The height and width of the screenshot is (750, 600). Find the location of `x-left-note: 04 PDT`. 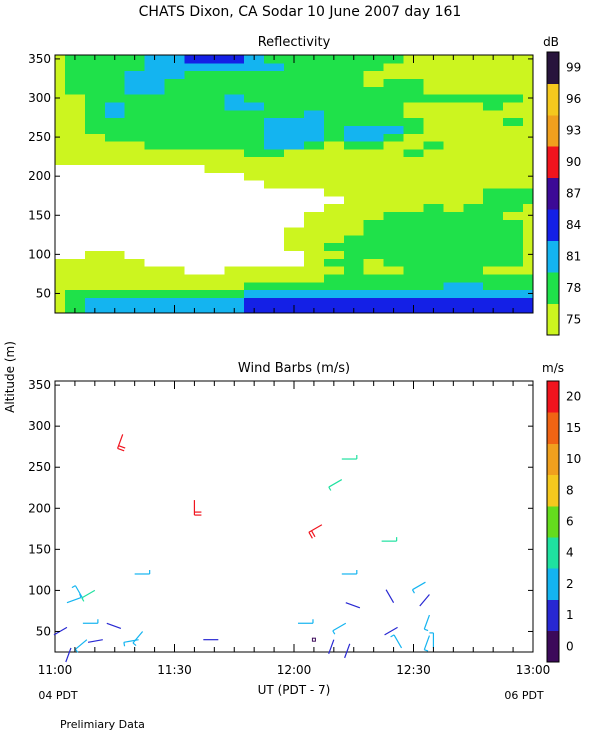

x-left-note: 04 PDT is located at coordinates (58, 695).